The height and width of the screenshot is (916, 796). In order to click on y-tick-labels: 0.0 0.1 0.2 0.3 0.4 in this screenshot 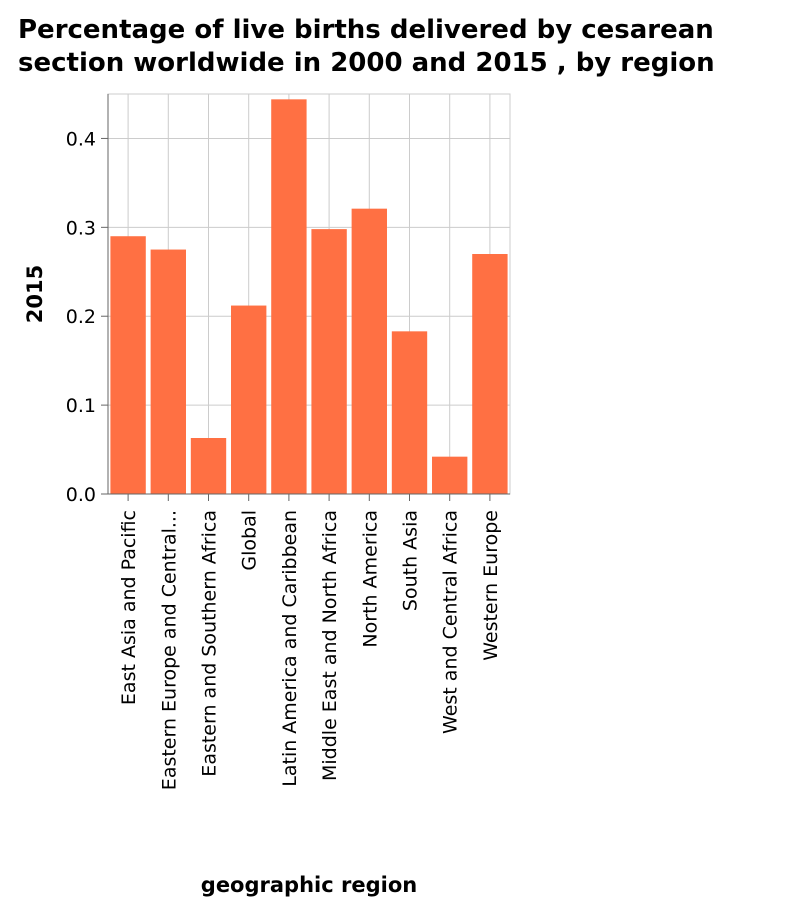, I will do `click(81, 317)`.